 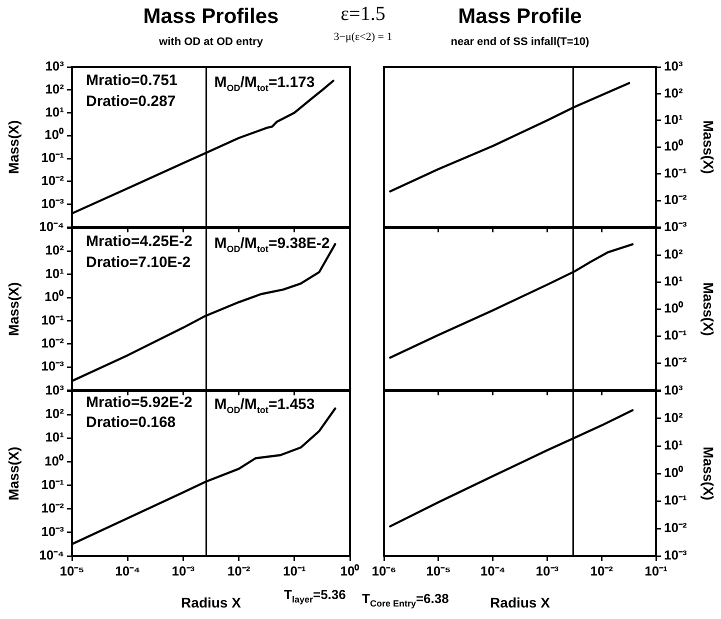 I want to click on chart-title: Mass Profile, so click(x=520, y=17).